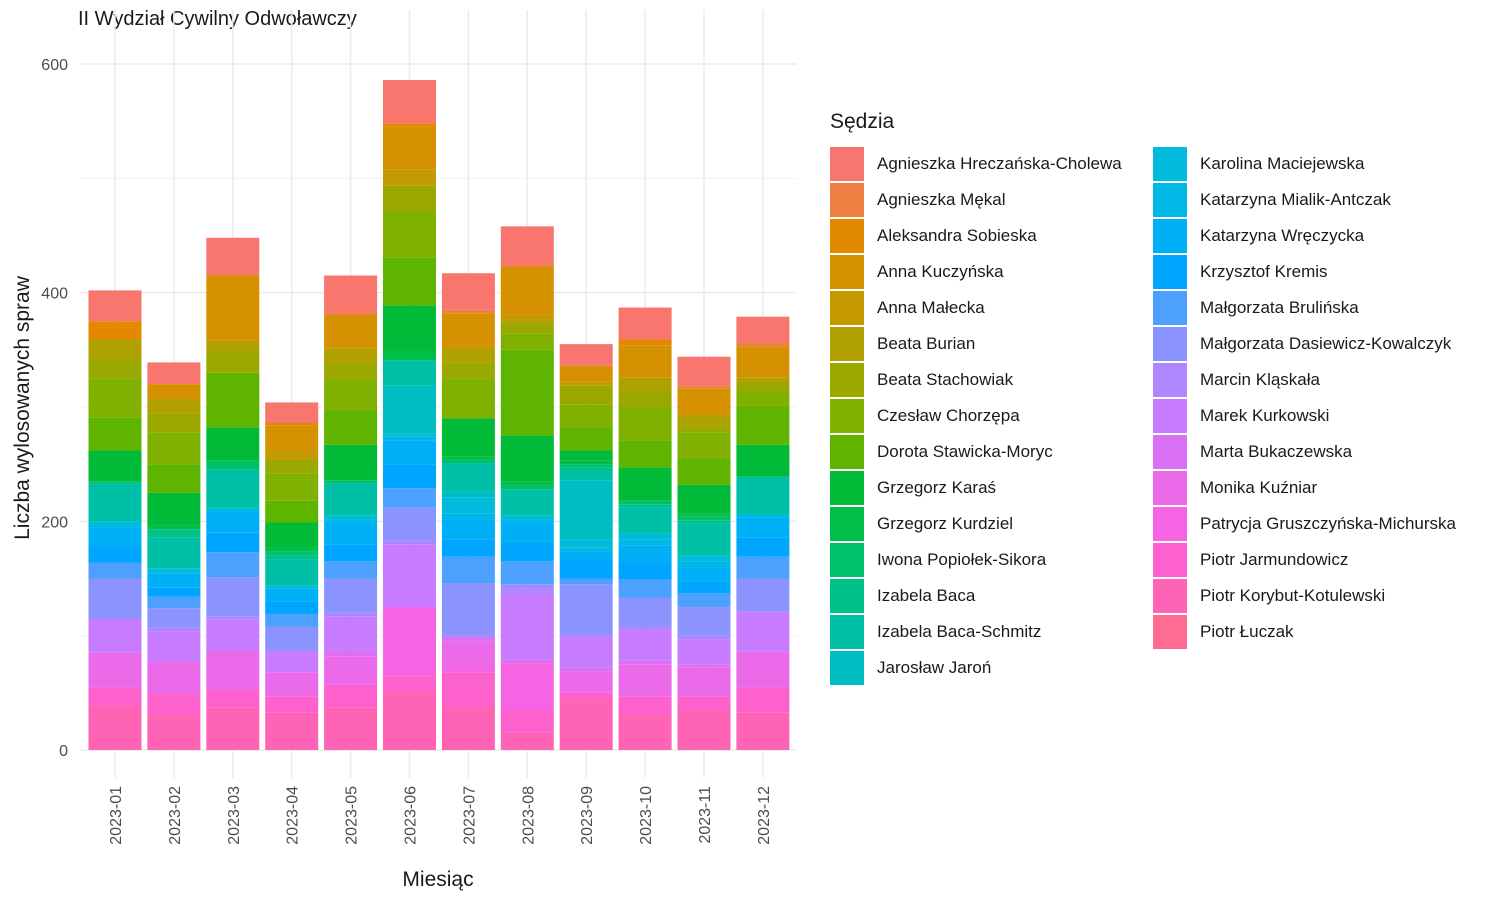 The image size is (1500, 900). What do you see at coordinates (1318, 200) in the screenshot?
I see `legend-item: Katarzyna Mialik-Antczak` at bounding box center [1318, 200].